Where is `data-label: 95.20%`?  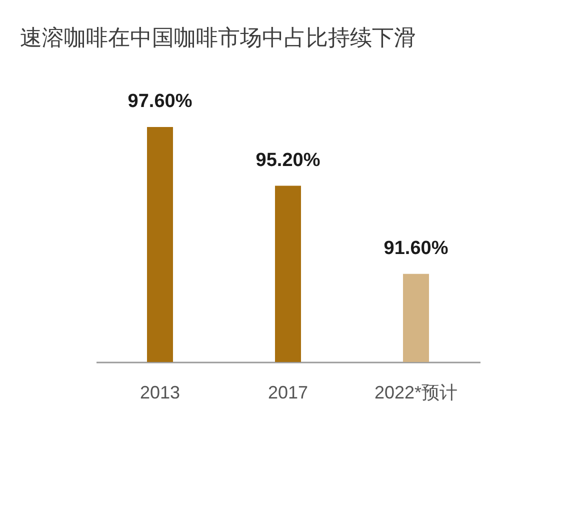
data-label: 95.20% is located at coordinates (288, 160).